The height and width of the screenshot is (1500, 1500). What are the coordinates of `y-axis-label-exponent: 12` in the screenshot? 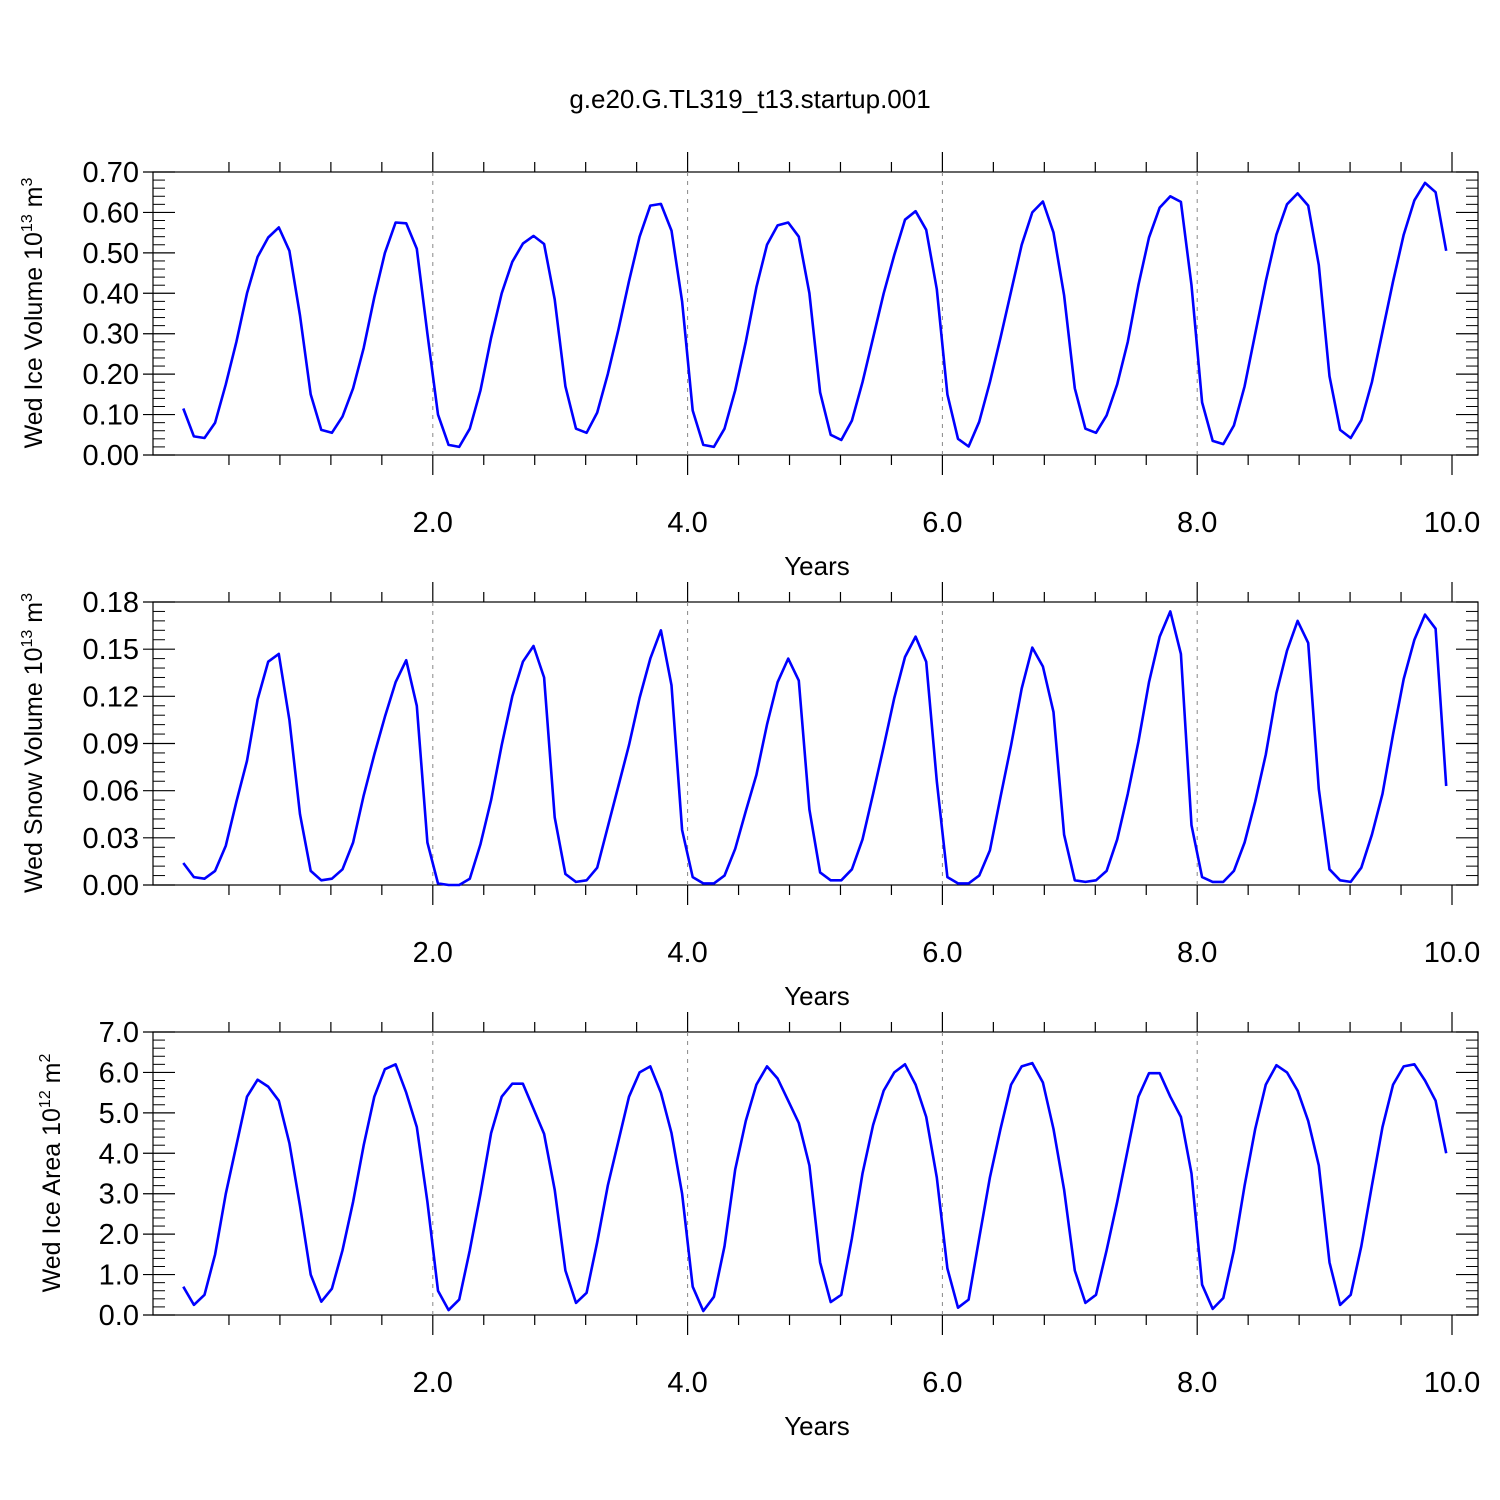 It's located at (45, 1099).